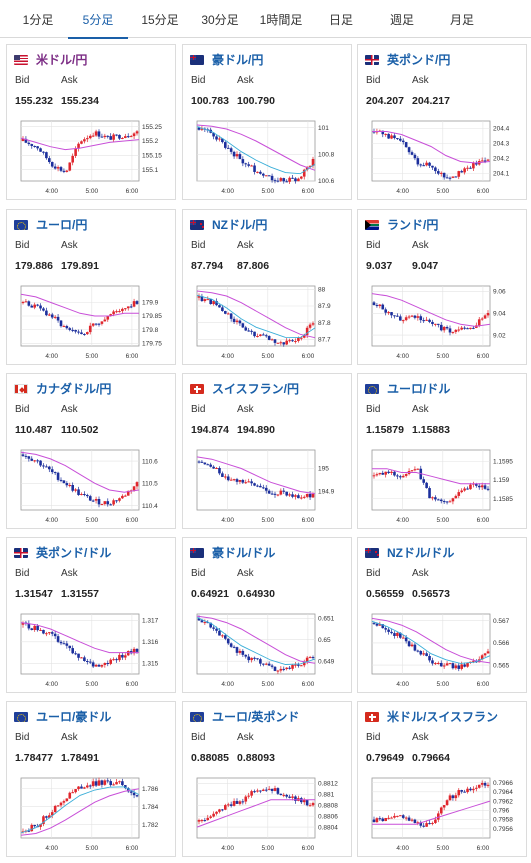 This screenshot has height=863, width=531. What do you see at coordinates (62, 225) in the screenshot?
I see `pair-name: ユーロ/円` at bounding box center [62, 225].